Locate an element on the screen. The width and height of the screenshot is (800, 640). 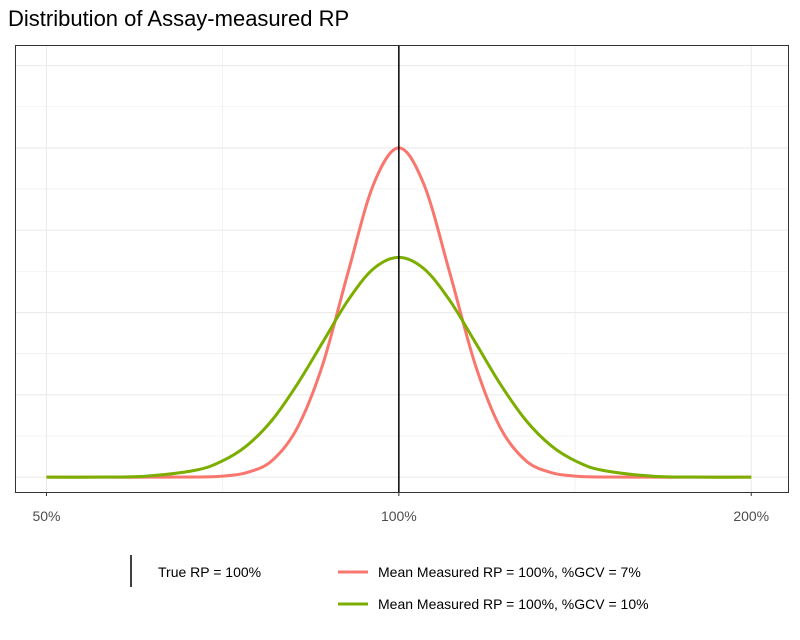
x-axis: 50% 100% 200% is located at coordinates (400, 508).